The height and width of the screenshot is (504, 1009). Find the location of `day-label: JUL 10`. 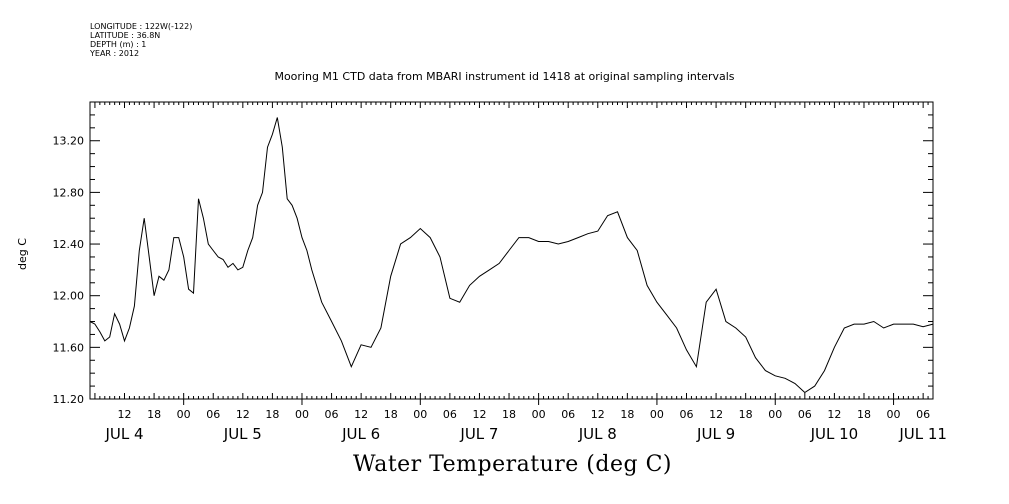

day-label: JUL 10 is located at coordinates (834, 434).